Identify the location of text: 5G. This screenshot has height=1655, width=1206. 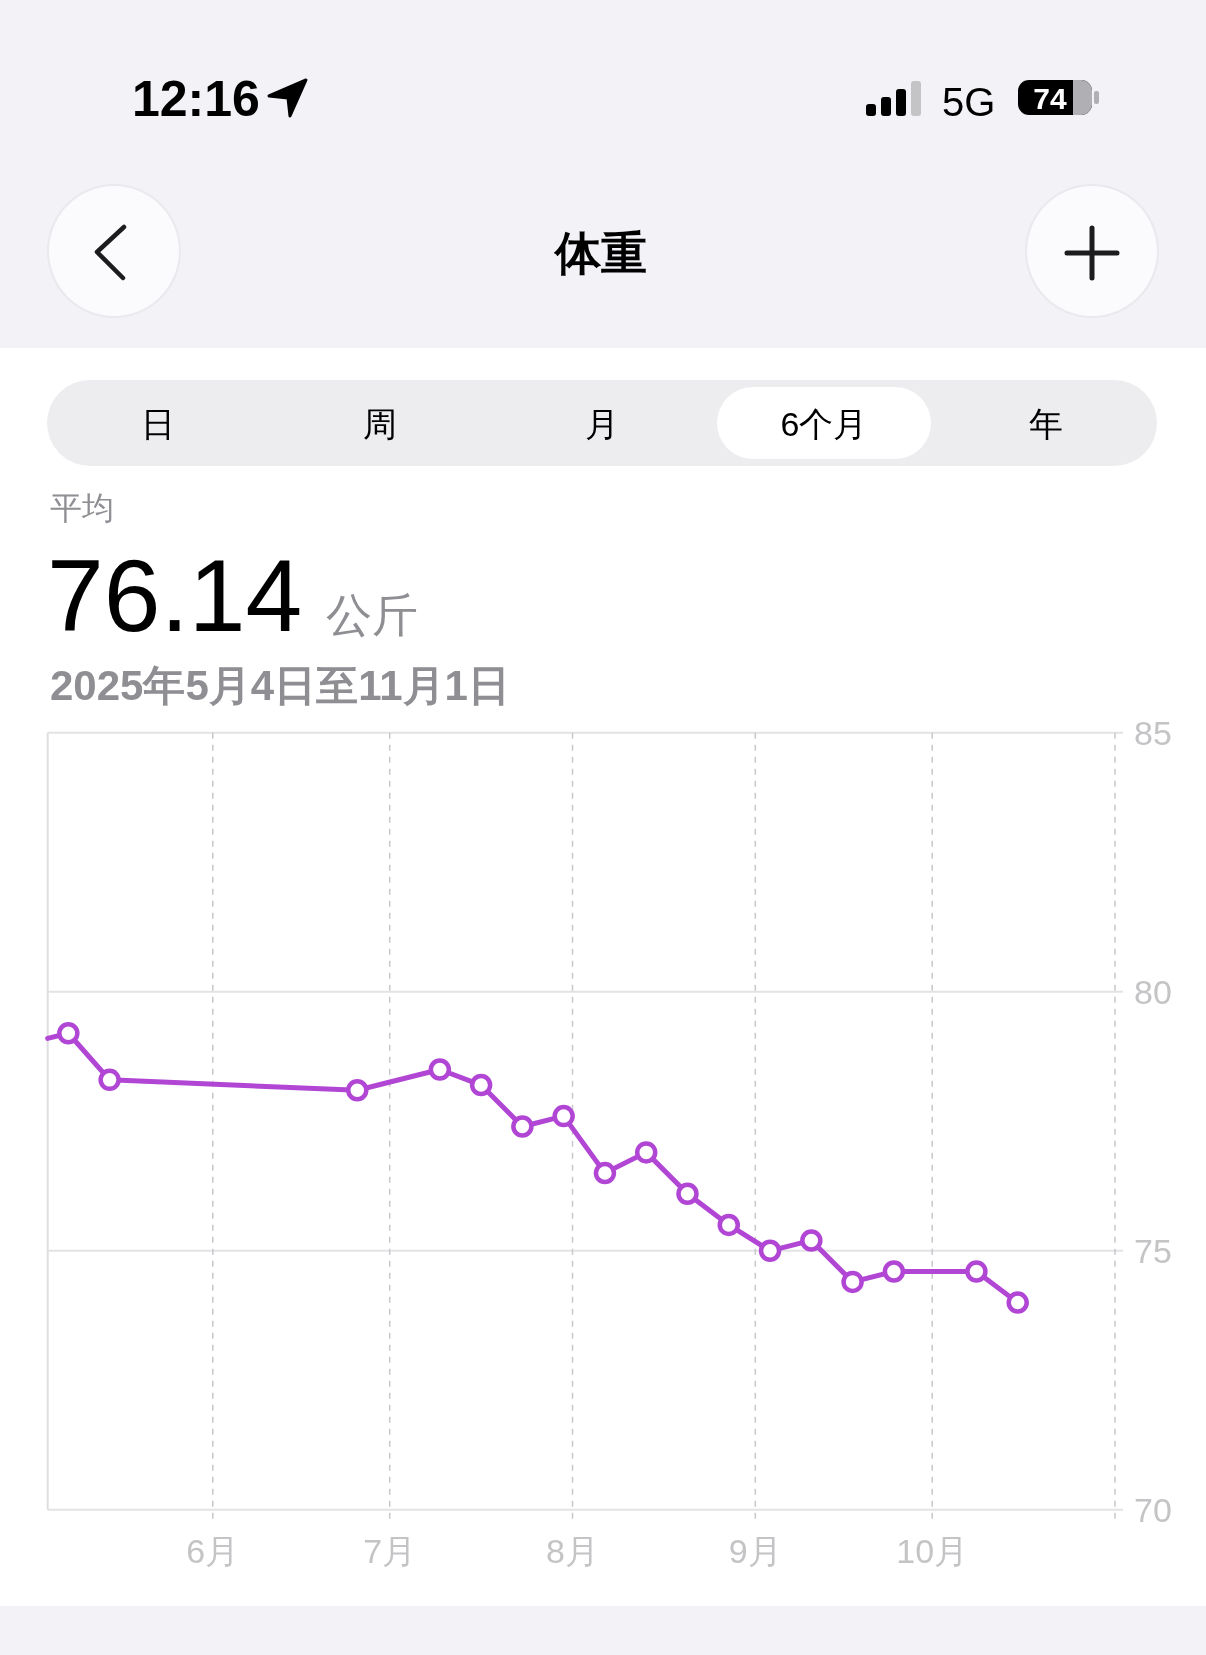
(969, 102).